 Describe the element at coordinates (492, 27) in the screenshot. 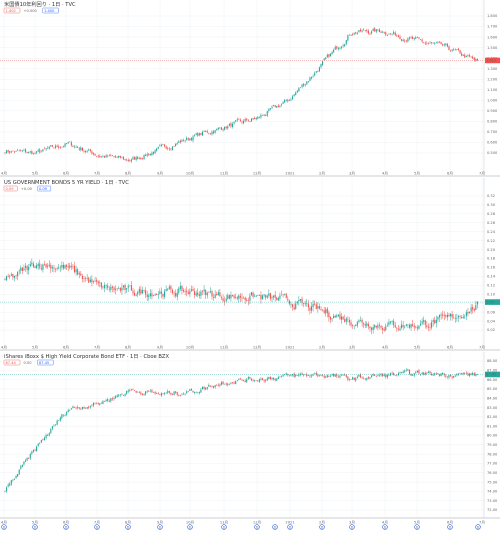

I see `y-tick-label: 1.700` at that location.